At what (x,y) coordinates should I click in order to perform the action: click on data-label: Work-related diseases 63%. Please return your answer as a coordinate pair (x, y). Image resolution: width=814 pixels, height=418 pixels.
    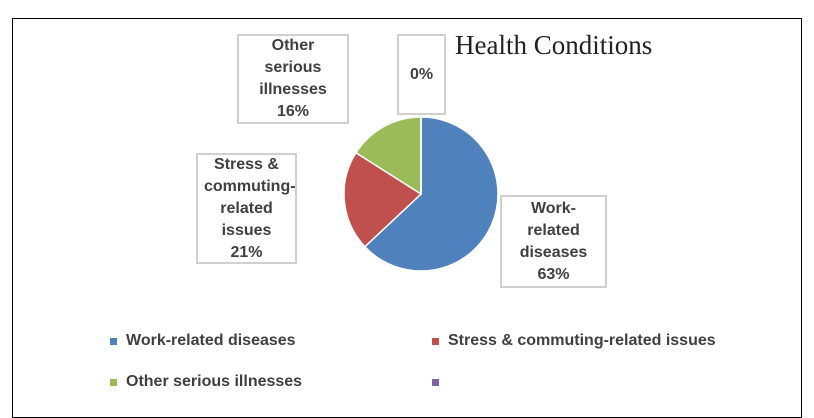
    Looking at the image, I should click on (553, 241).